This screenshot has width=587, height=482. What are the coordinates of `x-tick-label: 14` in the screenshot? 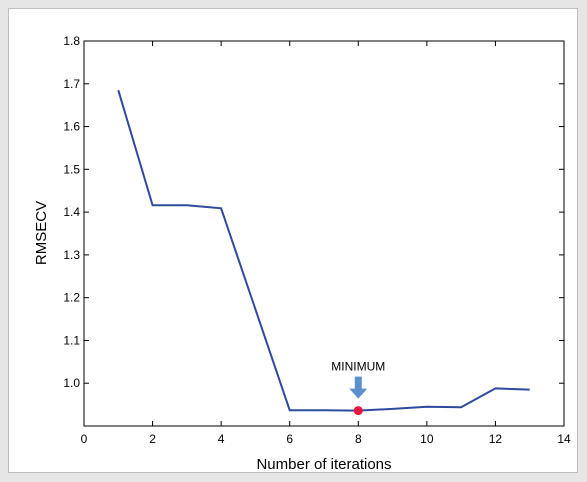 It's located at (564, 439).